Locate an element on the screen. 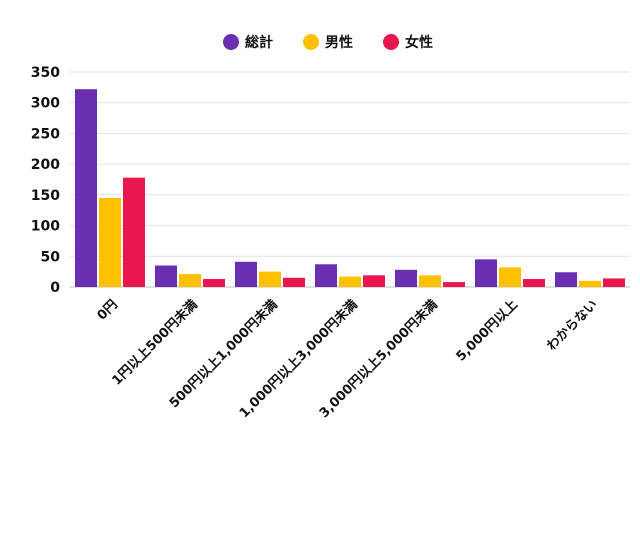  y-tick-label: 0 is located at coordinates (55, 288).